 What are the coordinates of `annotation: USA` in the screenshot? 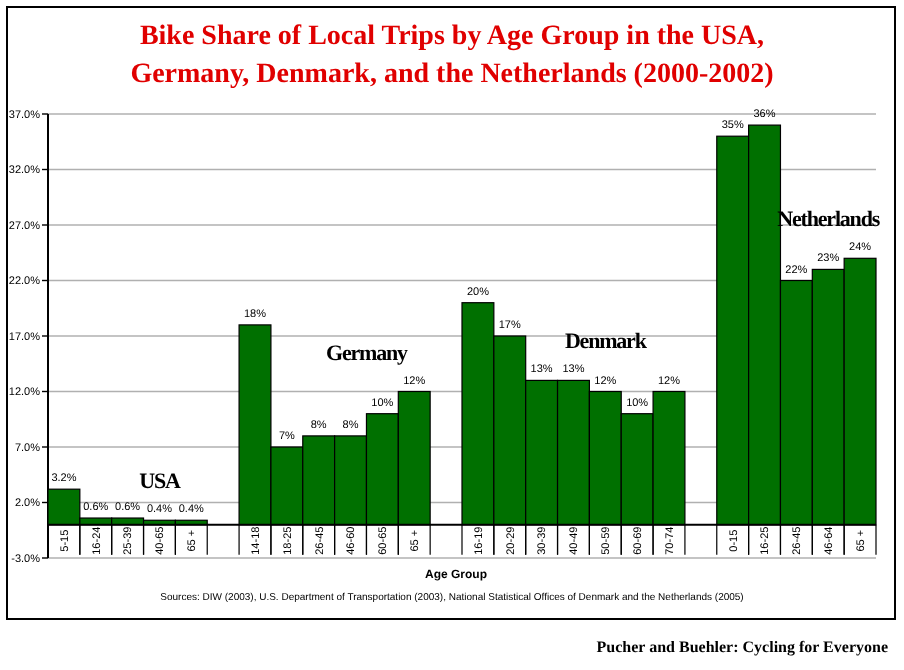 It's located at (160, 482).